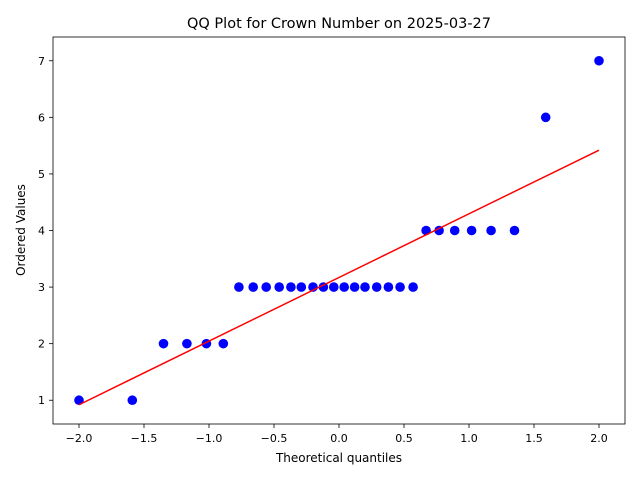 The image size is (640, 480). I want to click on x-tick-label: 0.0, so click(339, 438).